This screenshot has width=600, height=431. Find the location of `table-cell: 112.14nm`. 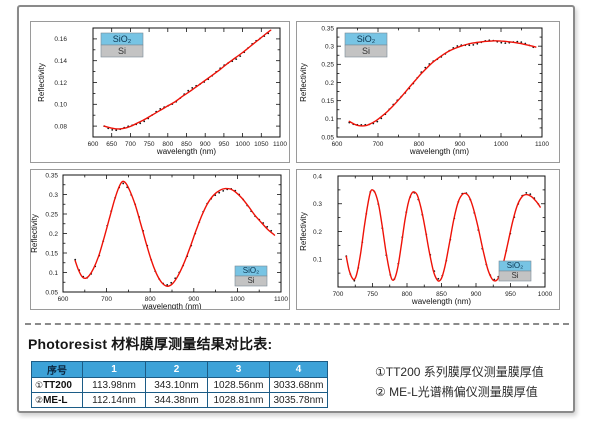

table-cell: 112.14nm is located at coordinates (114, 400).